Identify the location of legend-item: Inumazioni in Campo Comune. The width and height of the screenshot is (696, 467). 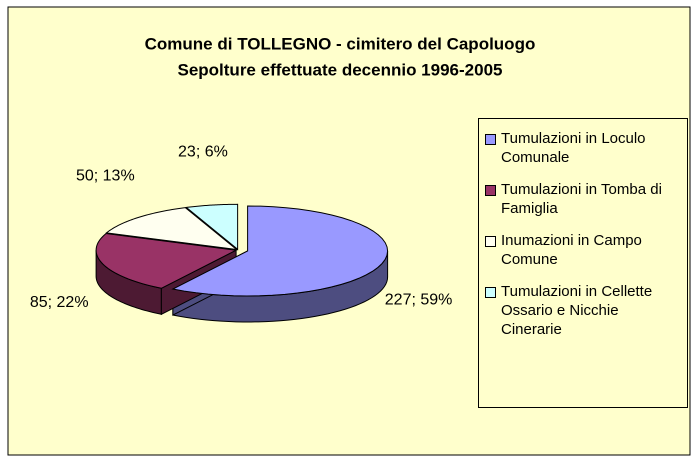
(583, 250).